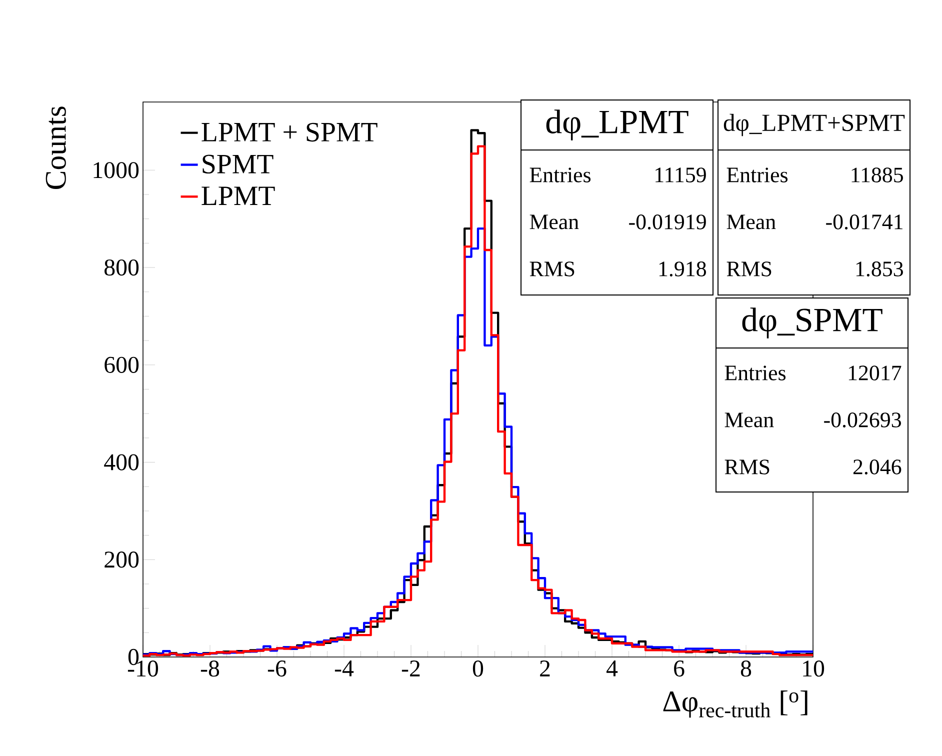  I want to click on x-tick-label: 0, so click(478, 668).